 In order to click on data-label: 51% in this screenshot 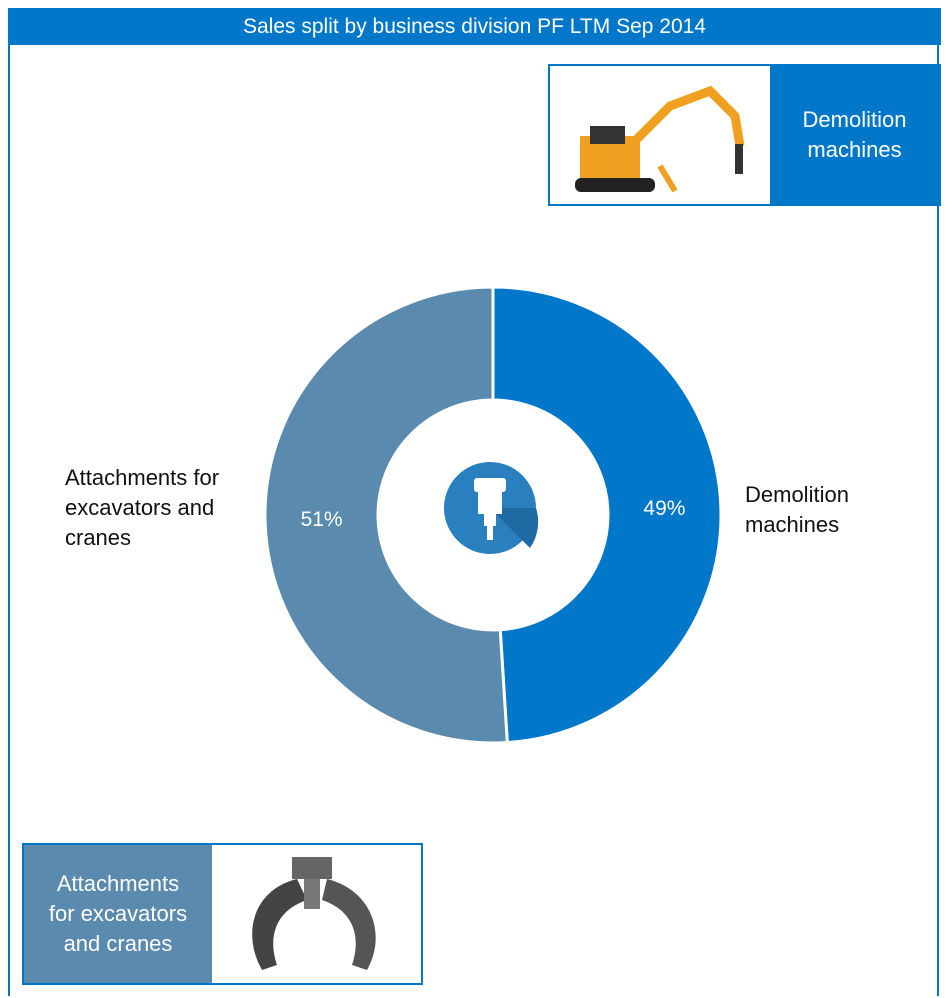, I will do `click(322, 519)`.